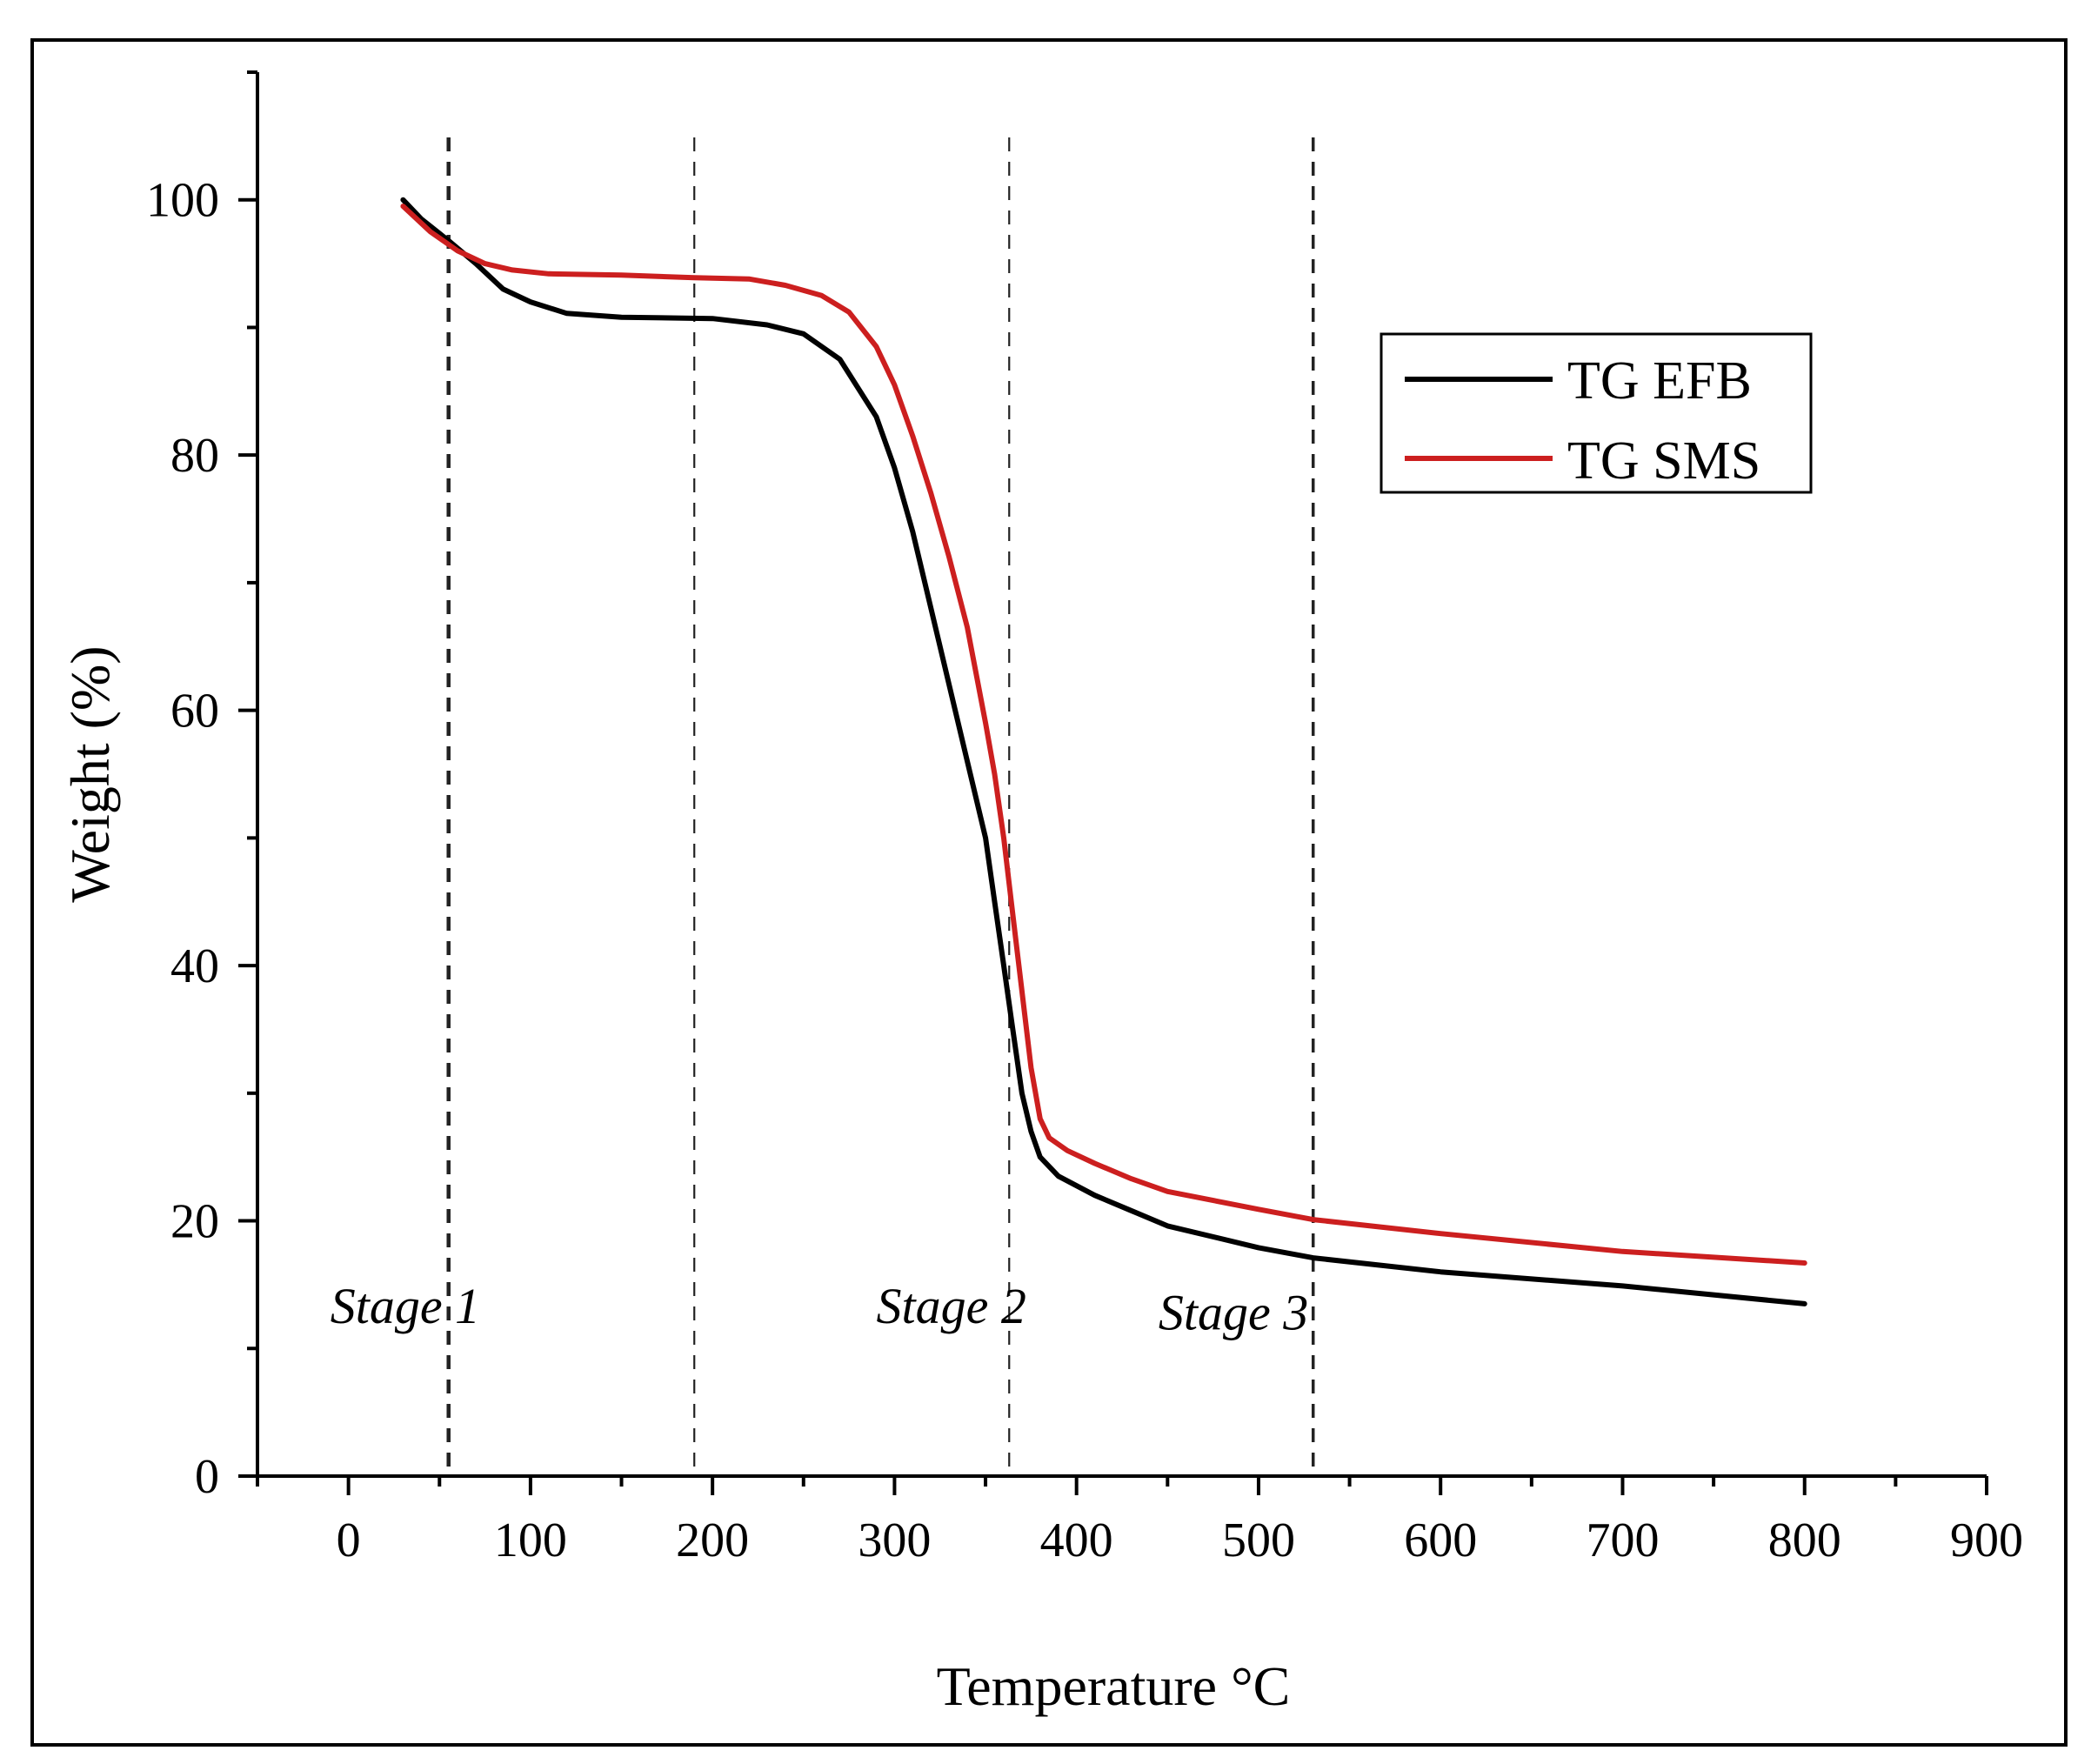 This screenshot has width=2091, height=1764. Describe the element at coordinates (820, 1309) in the screenshot. I see `stage-annotations: Stage 1 Stage 2 Stage 3` at that location.